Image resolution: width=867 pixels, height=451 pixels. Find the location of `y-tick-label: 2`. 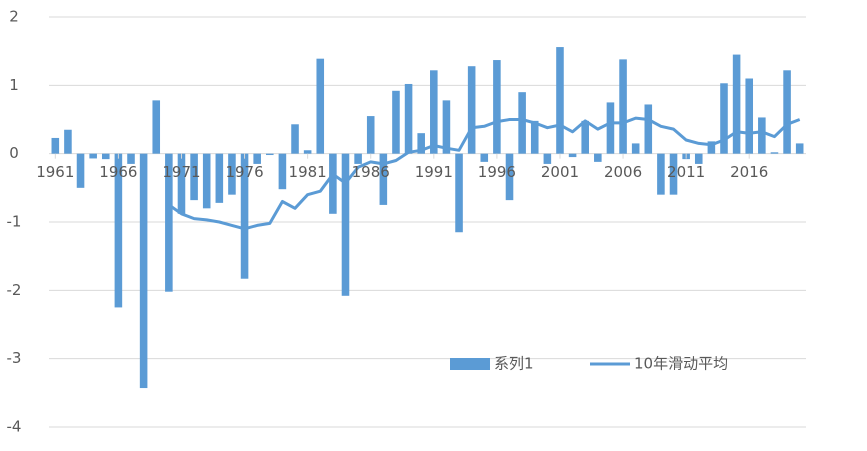

y-tick-label: 2 is located at coordinates (14, 17).